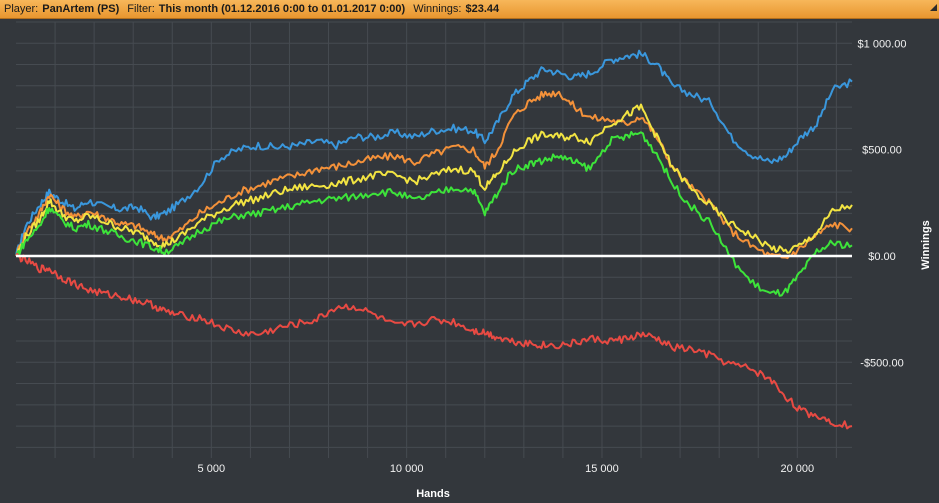 The width and height of the screenshot is (939, 503). Describe the element at coordinates (881, 363) in the screenshot. I see `y-tick-label: -$500.00` at that location.